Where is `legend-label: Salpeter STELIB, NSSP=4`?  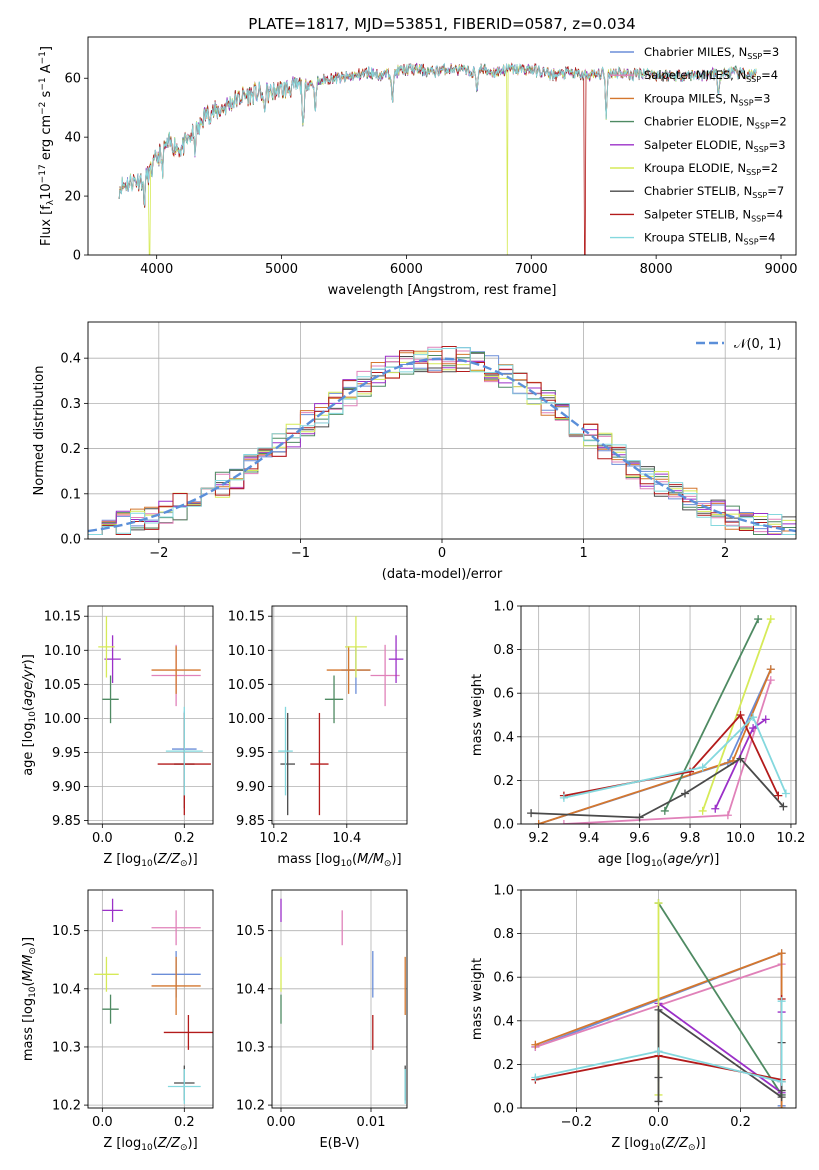 legend-label: Salpeter STELIB, NSSP=4 is located at coordinates (713, 215).